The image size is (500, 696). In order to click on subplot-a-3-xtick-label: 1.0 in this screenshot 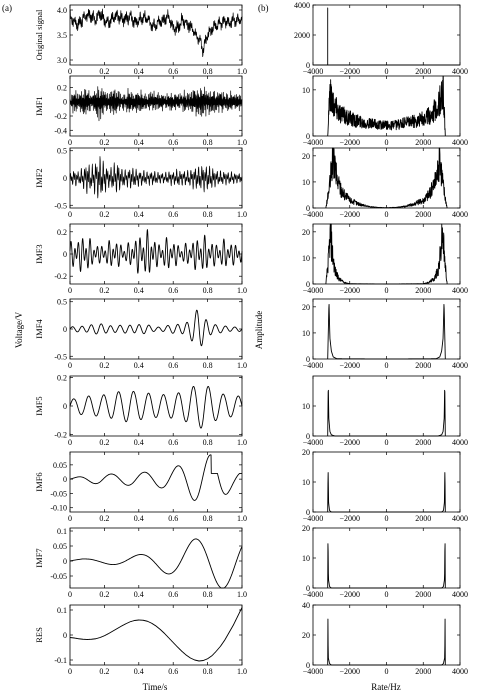, I will do `click(242, 214)`.